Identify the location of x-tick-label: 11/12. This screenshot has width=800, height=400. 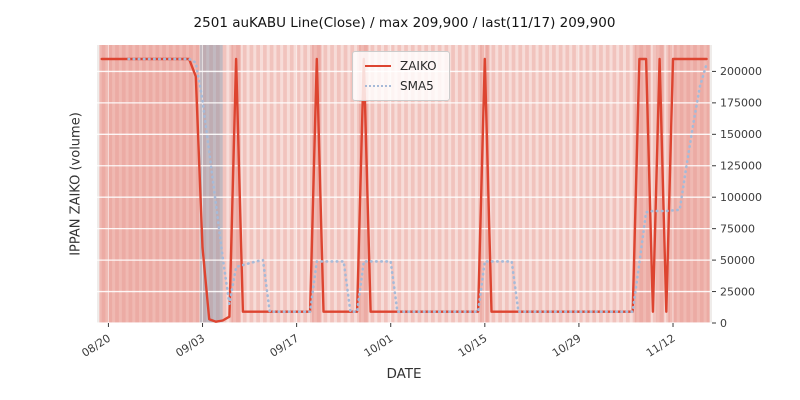
(661, 346).